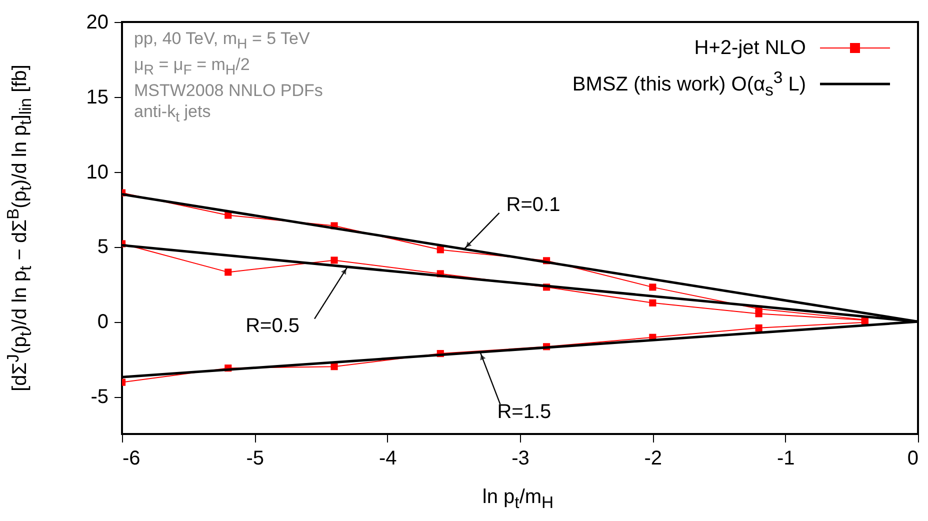  Describe the element at coordinates (785, 459) in the screenshot. I see `x-tick-label: -1` at that location.